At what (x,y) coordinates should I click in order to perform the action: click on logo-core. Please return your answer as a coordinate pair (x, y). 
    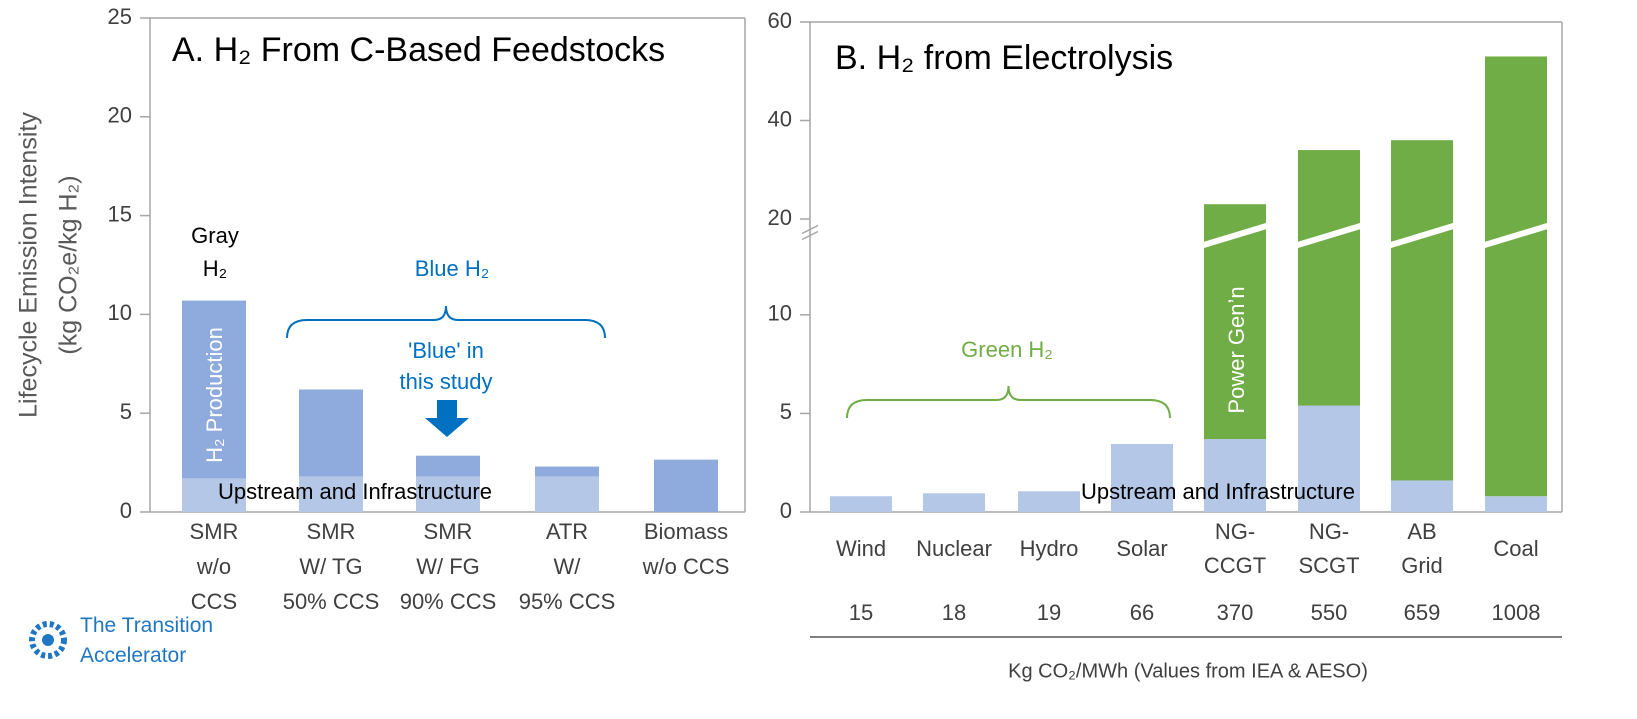
    Looking at the image, I should click on (48, 640).